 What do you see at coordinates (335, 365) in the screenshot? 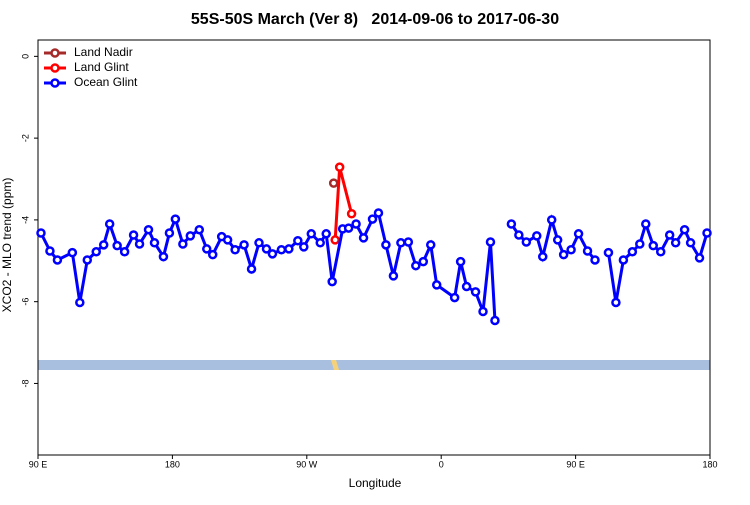
I see `surface-strip-land` at bounding box center [335, 365].